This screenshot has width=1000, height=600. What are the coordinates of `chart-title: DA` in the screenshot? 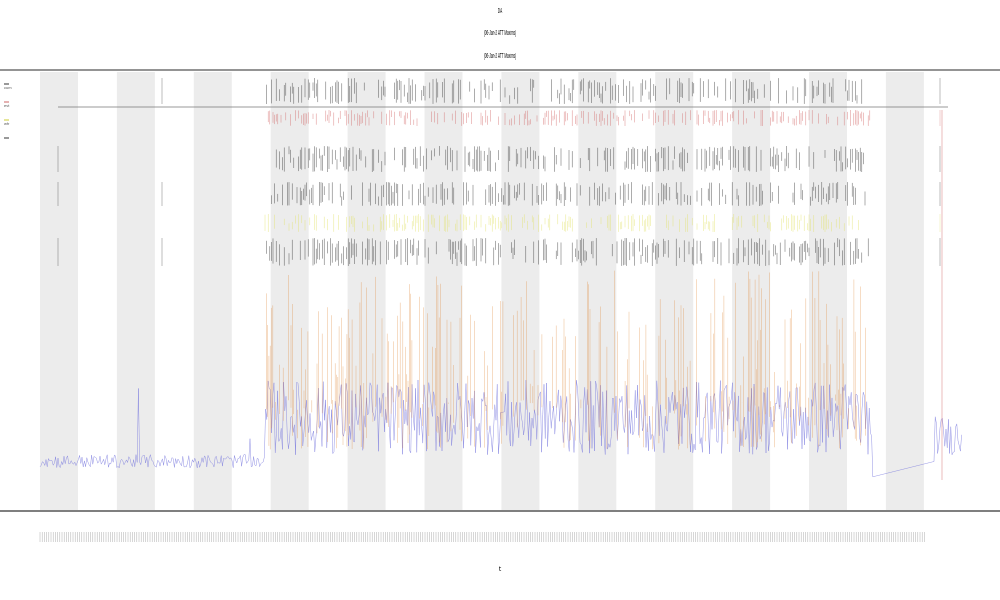 It's located at (500, 11).